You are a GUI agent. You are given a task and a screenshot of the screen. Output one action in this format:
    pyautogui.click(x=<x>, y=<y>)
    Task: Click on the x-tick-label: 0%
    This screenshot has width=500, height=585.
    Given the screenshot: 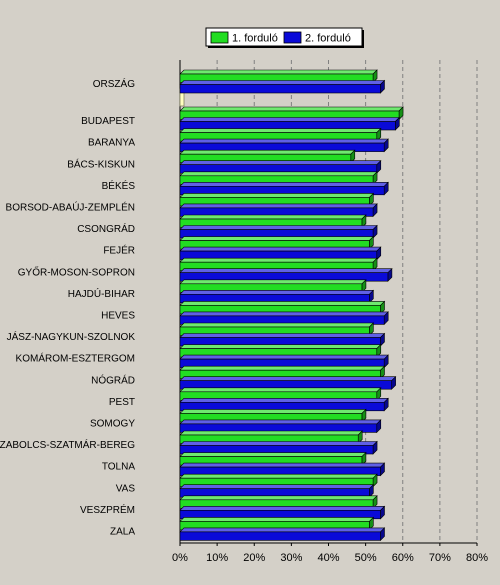 What is the action you would take?
    pyautogui.click(x=180, y=558)
    